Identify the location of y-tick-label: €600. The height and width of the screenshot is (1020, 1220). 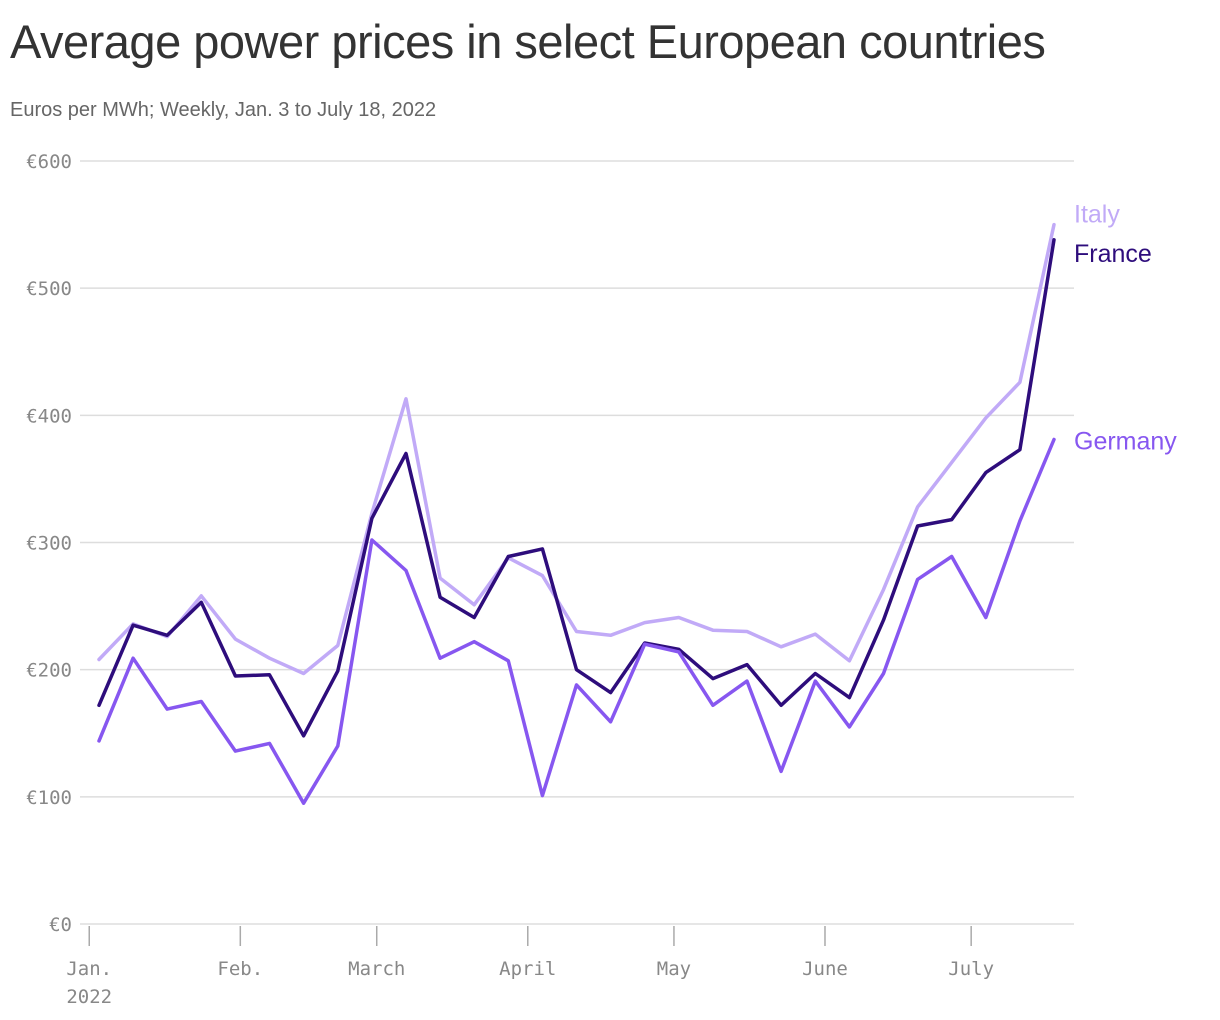
(49, 162).